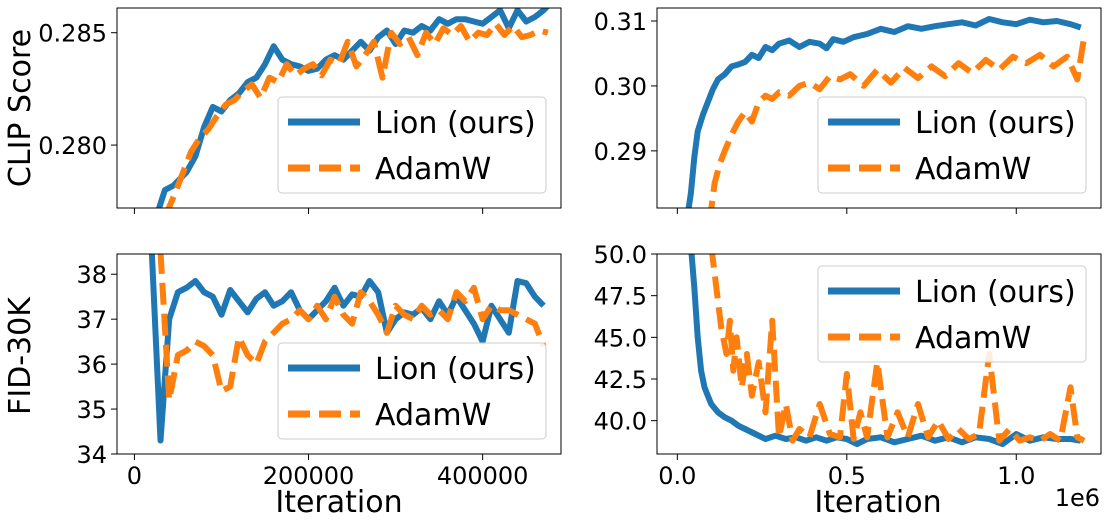  Describe the element at coordinates (20, 108) in the screenshot. I see `row-label-clip: CLIP Score` at that location.